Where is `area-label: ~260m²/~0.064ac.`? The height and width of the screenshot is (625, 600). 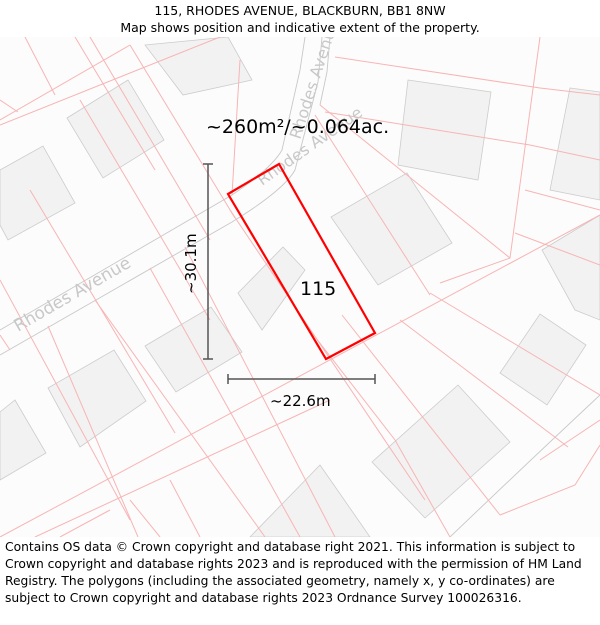 area-label: ~260m²/~0.064ac. is located at coordinates (297, 127).